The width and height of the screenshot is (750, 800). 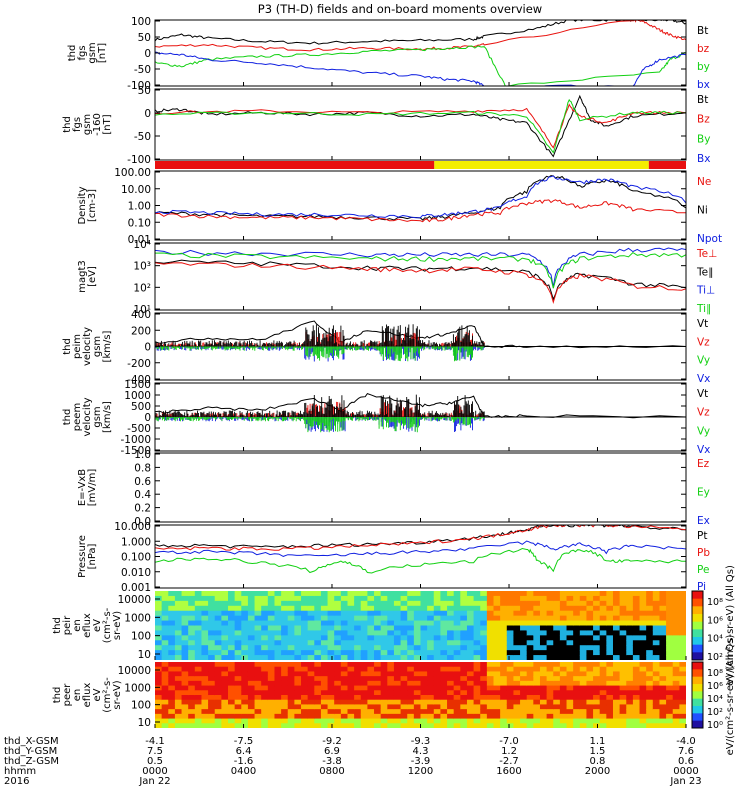 What do you see at coordinates (703, 309) in the screenshot?
I see `legend-label: Ti∥` at bounding box center [703, 309].